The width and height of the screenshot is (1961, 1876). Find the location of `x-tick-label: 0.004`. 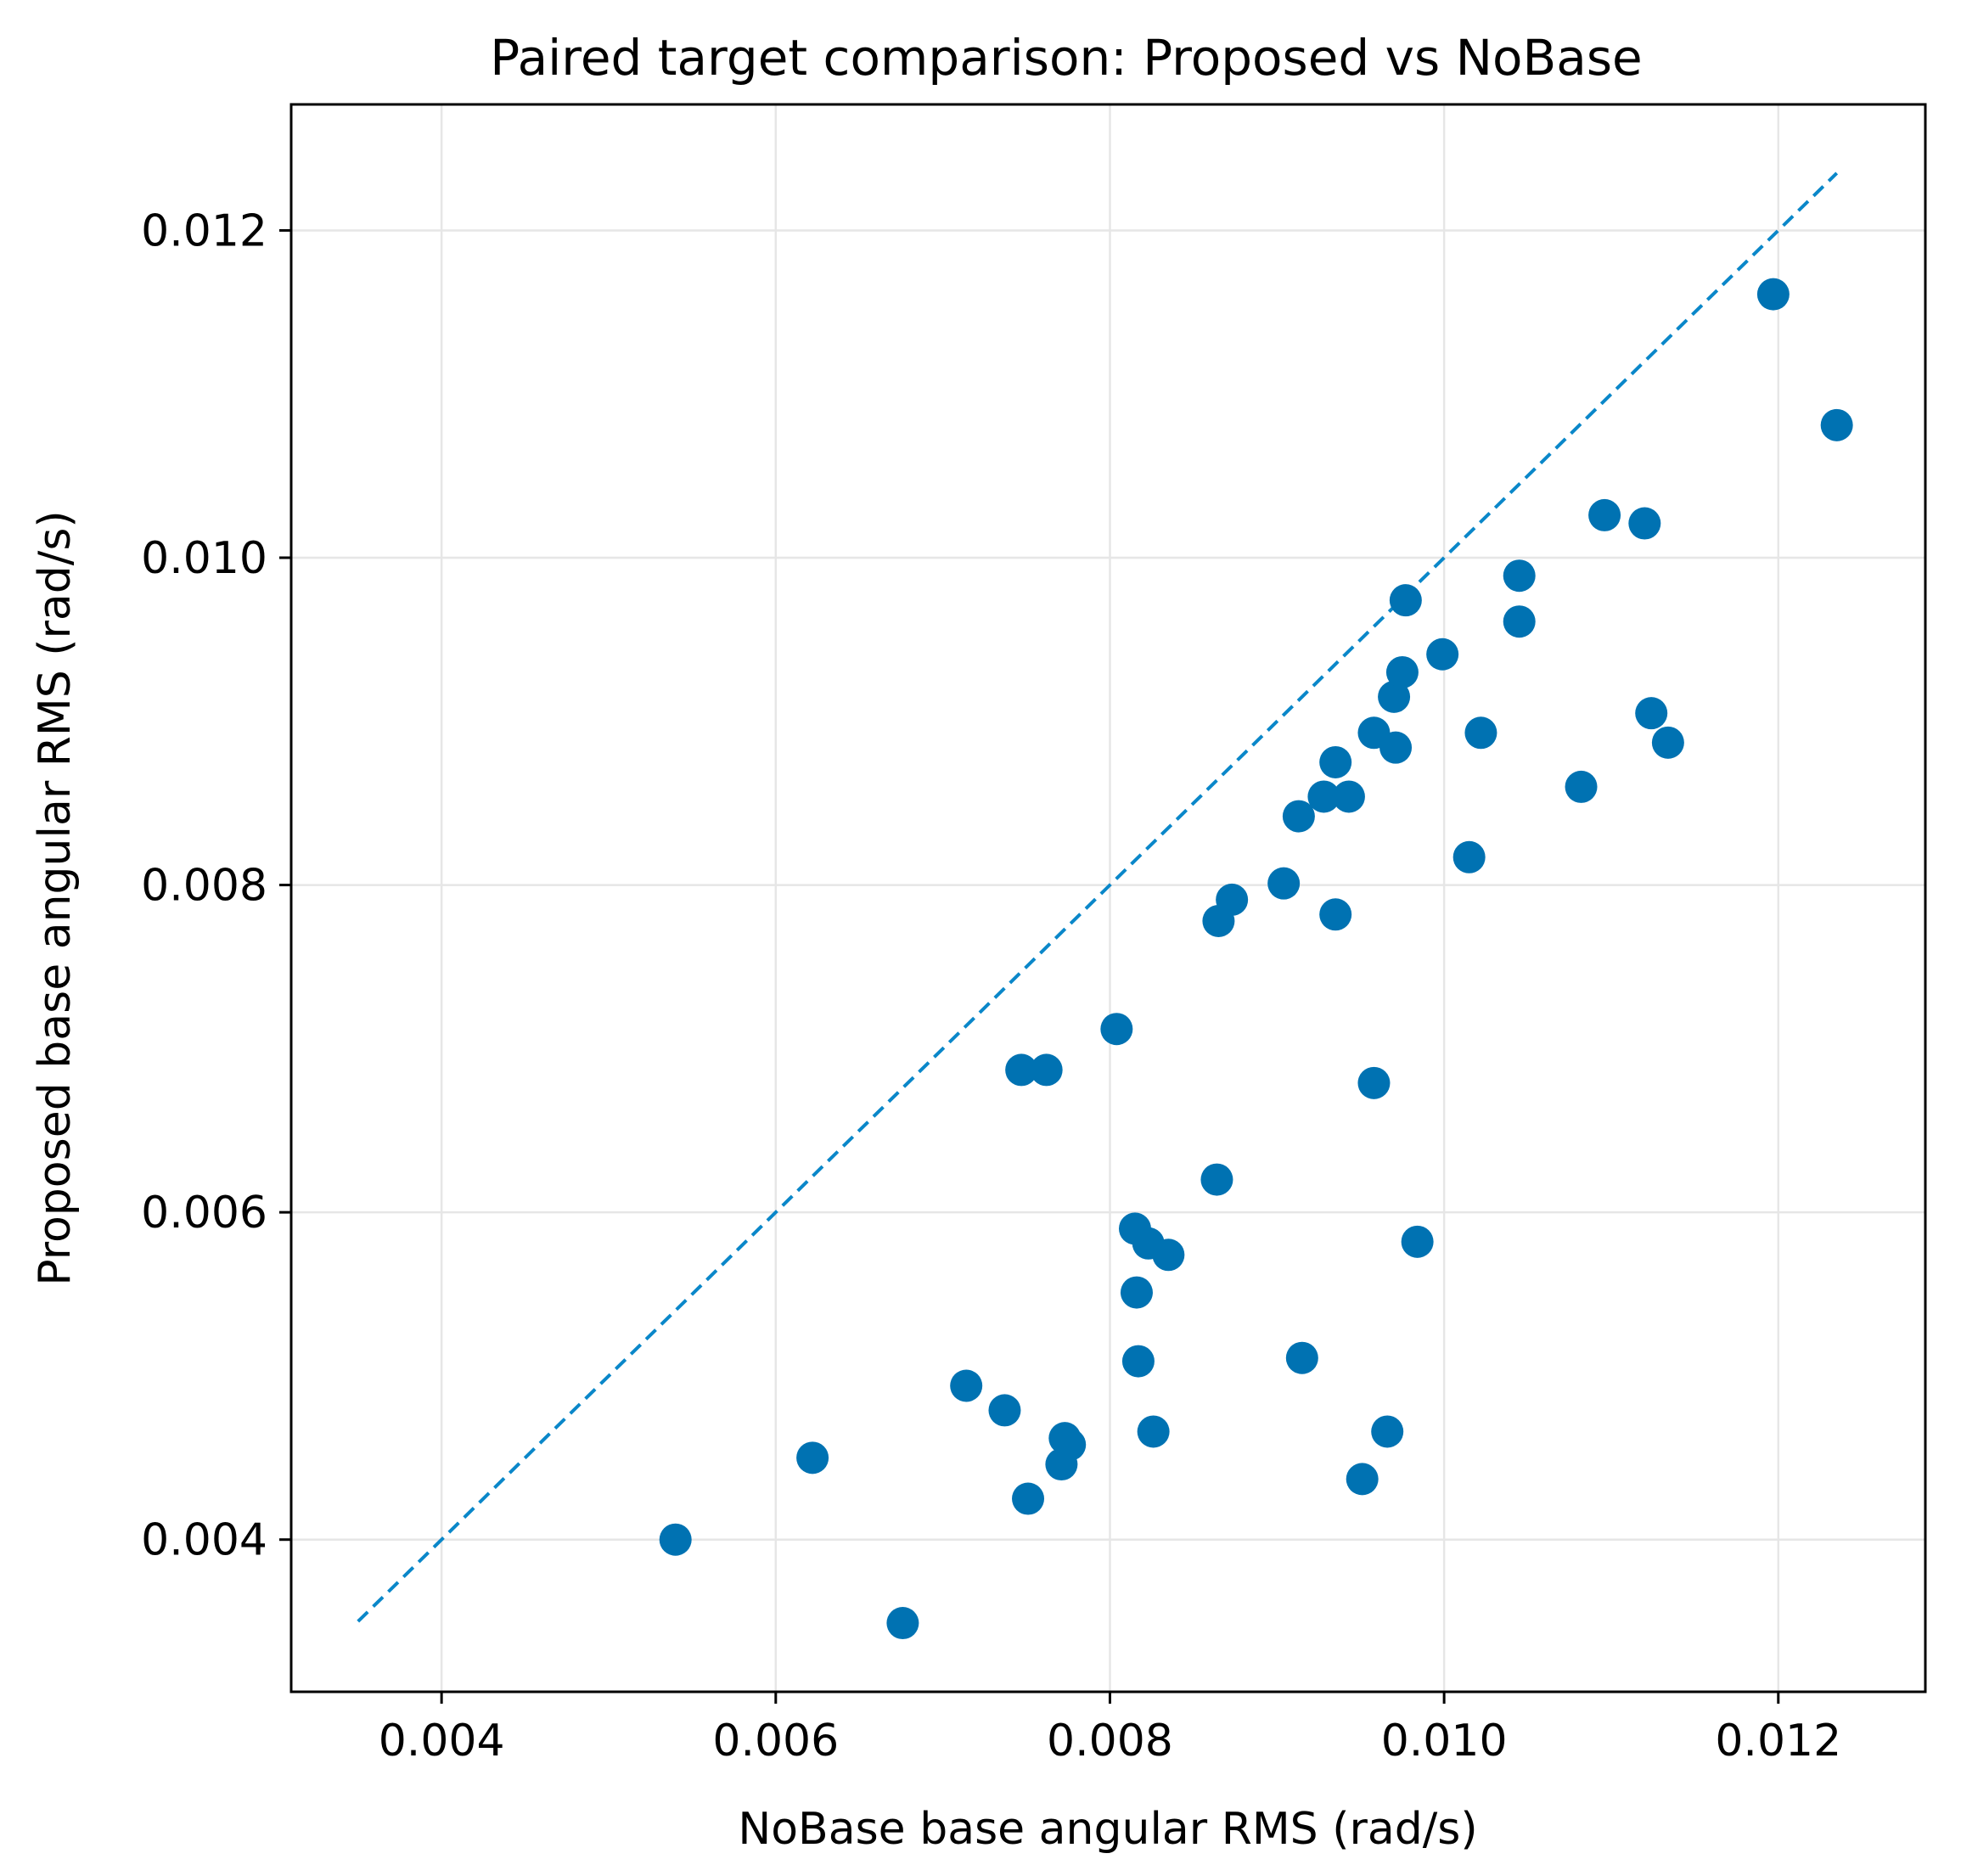

x-tick-label: 0.004 is located at coordinates (442, 1741).